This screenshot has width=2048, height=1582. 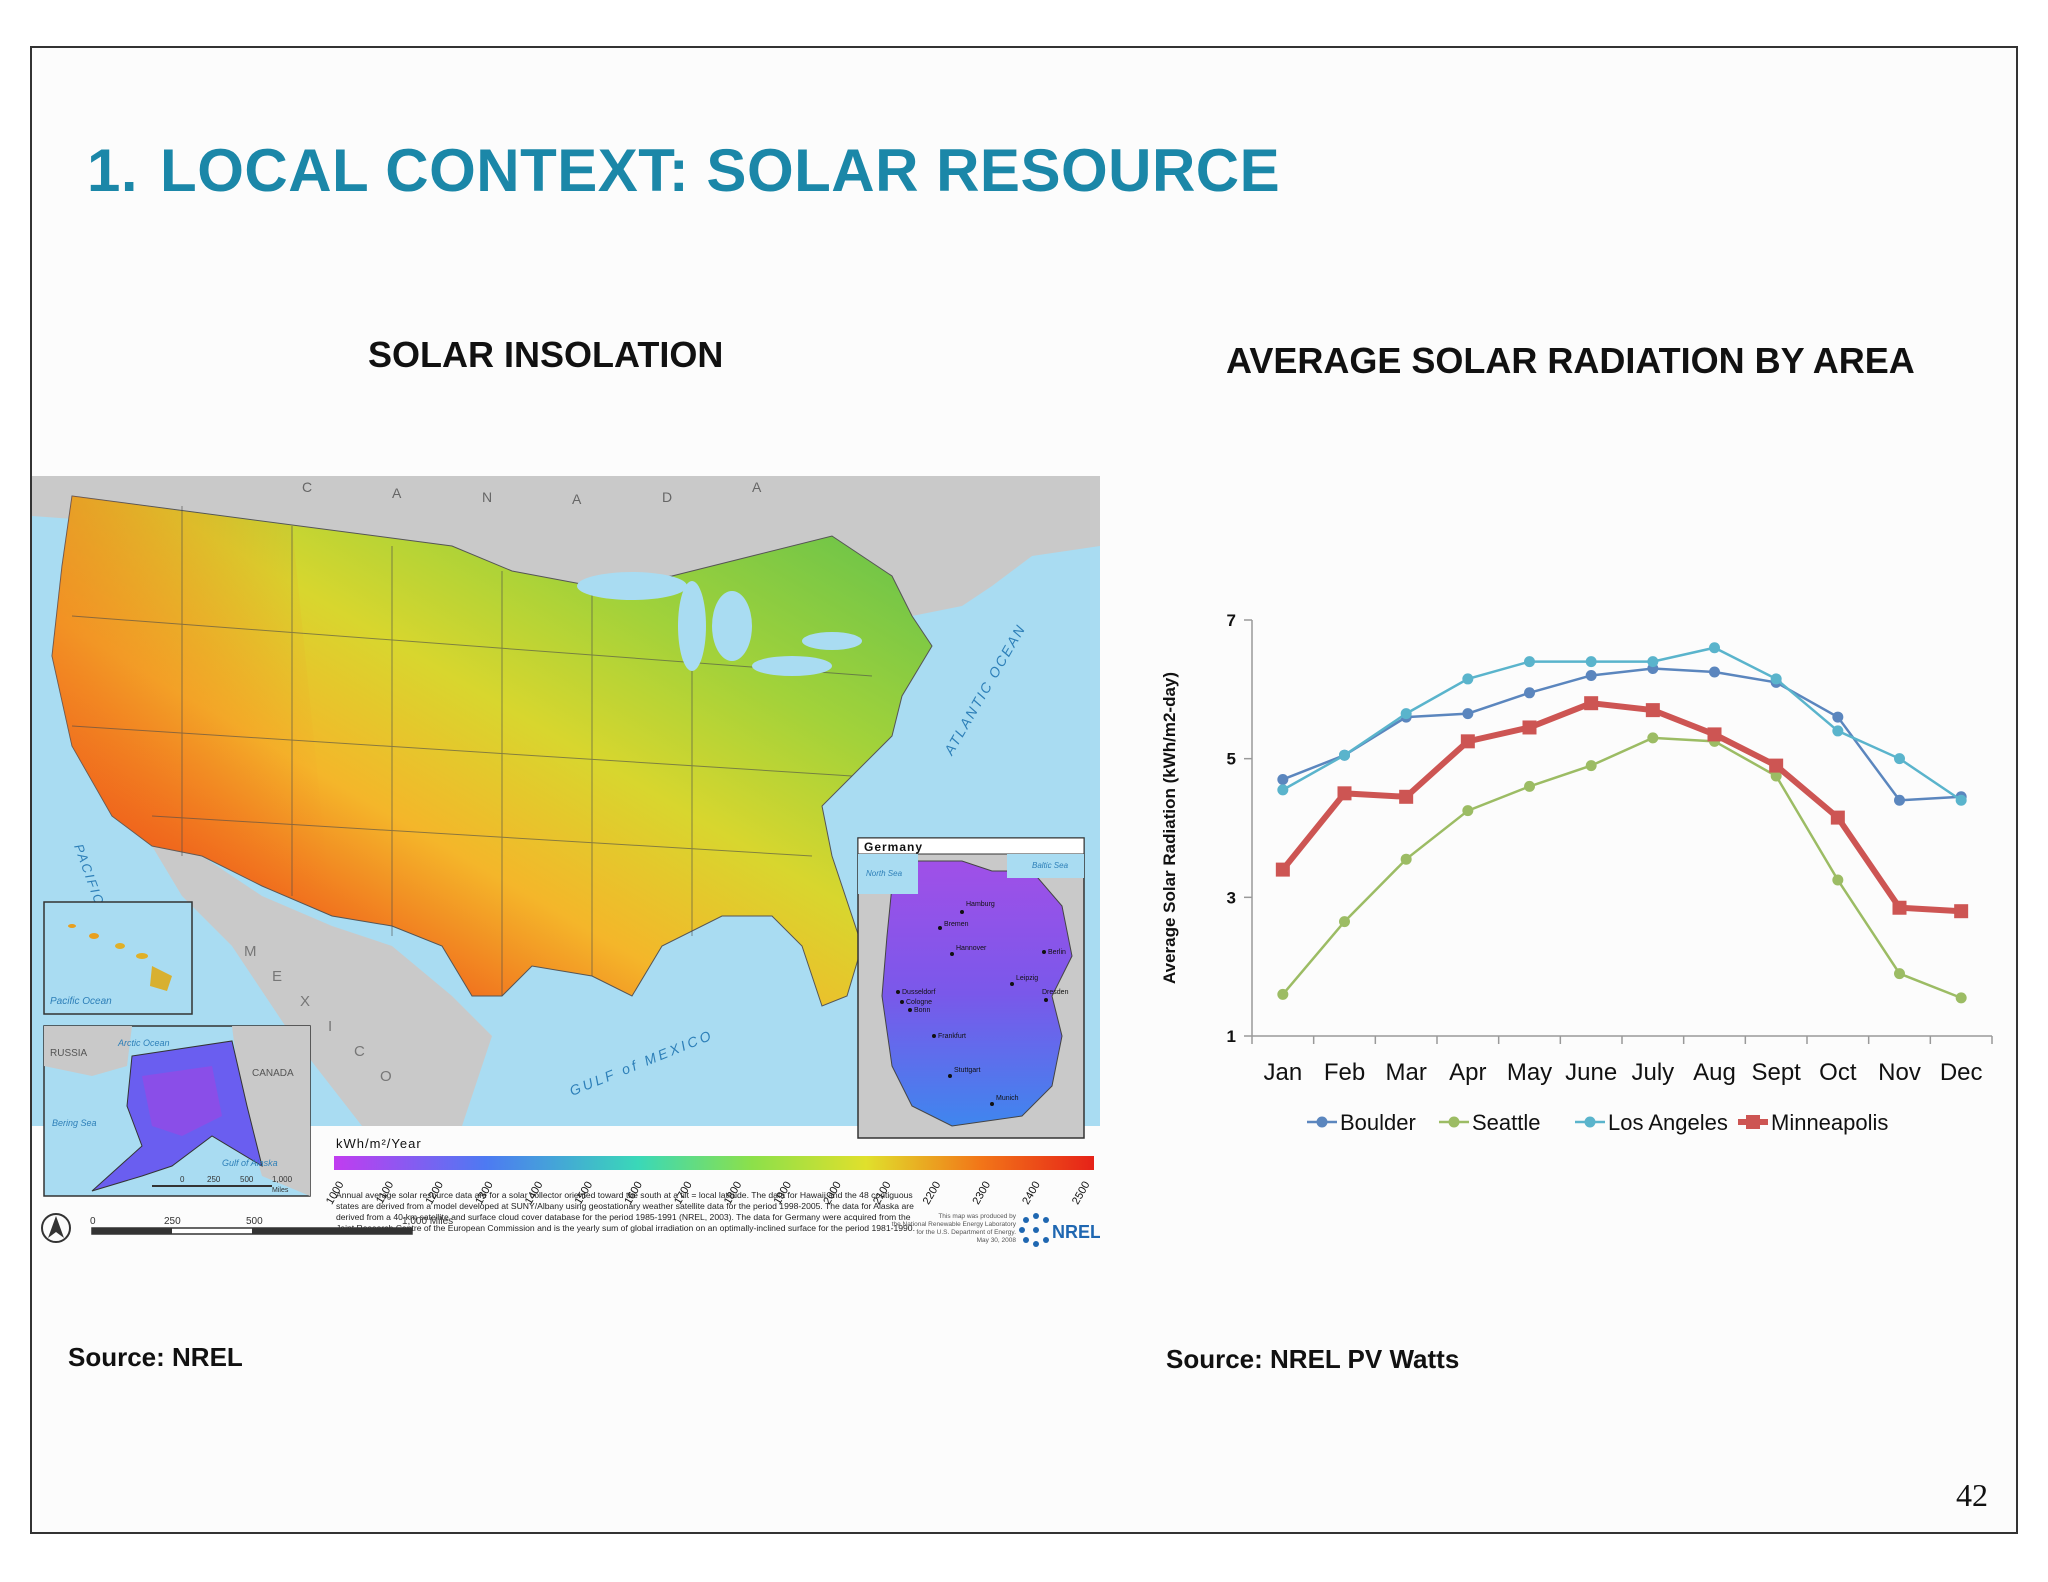 What do you see at coordinates (427, 1221) in the screenshot?
I see `scale-1000: 1,000 Miles` at bounding box center [427, 1221].